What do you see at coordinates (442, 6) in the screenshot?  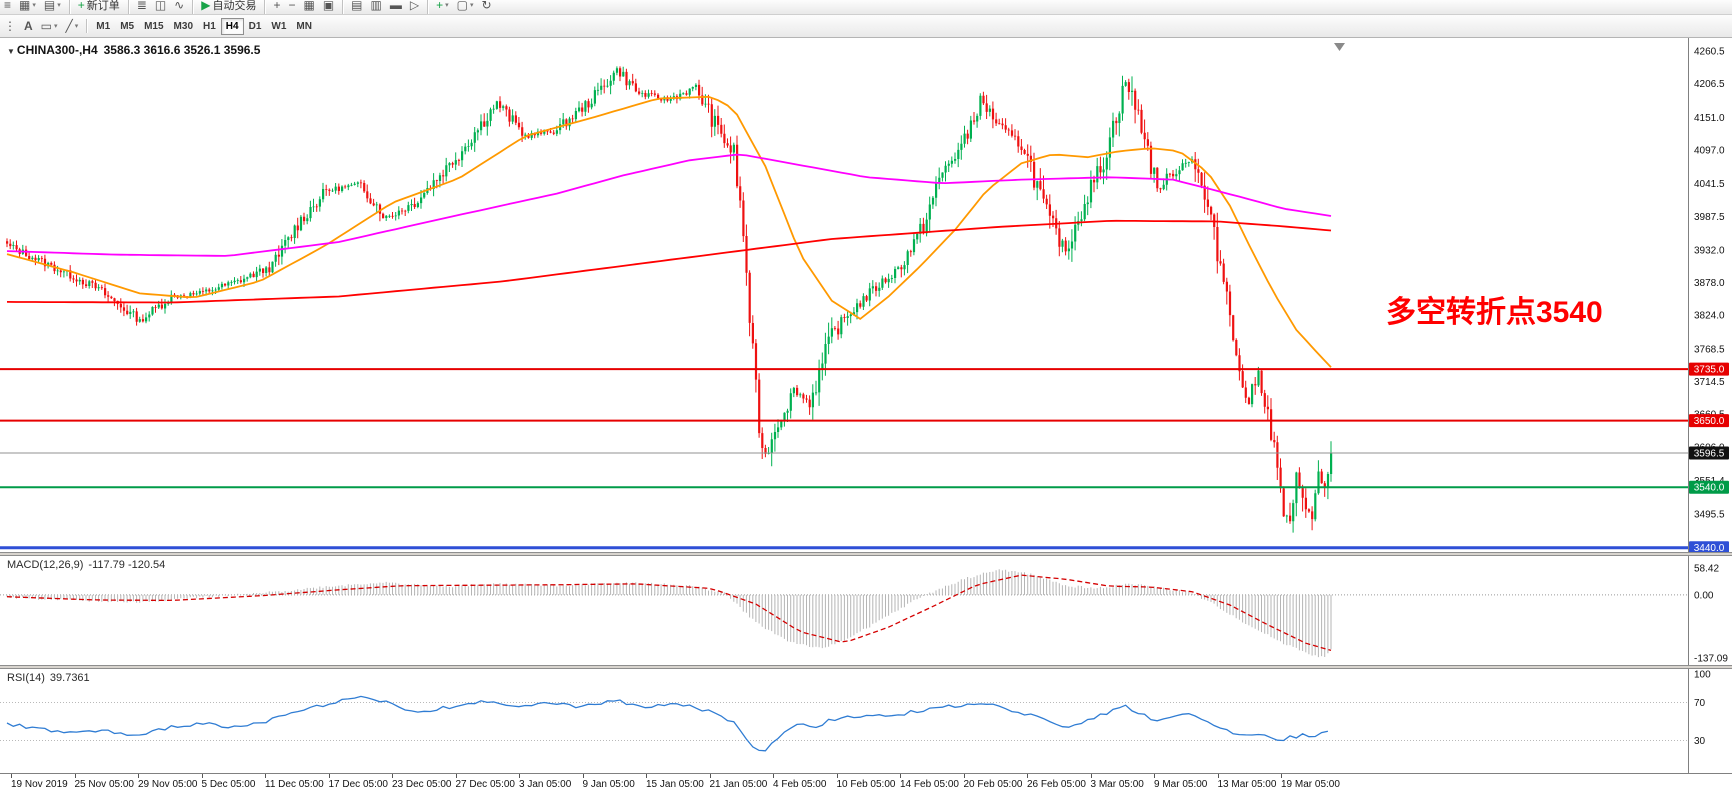 I see `add-indicator-icon: + ▾` at bounding box center [442, 6].